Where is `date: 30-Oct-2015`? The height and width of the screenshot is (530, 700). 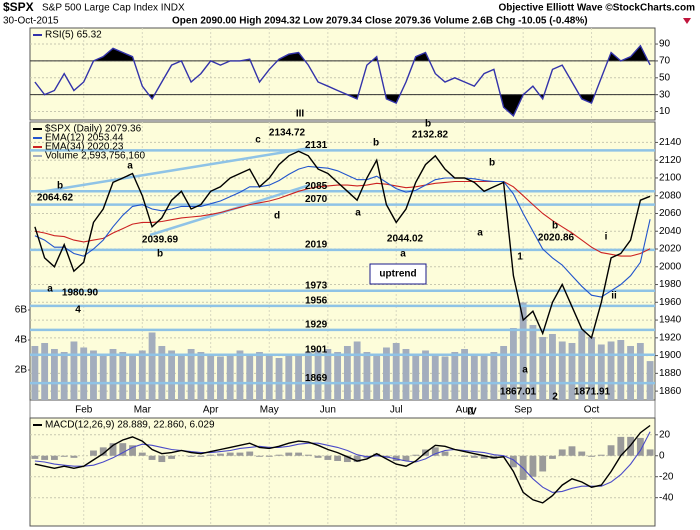
date: 30-Oct-2015 is located at coordinates (31, 21).